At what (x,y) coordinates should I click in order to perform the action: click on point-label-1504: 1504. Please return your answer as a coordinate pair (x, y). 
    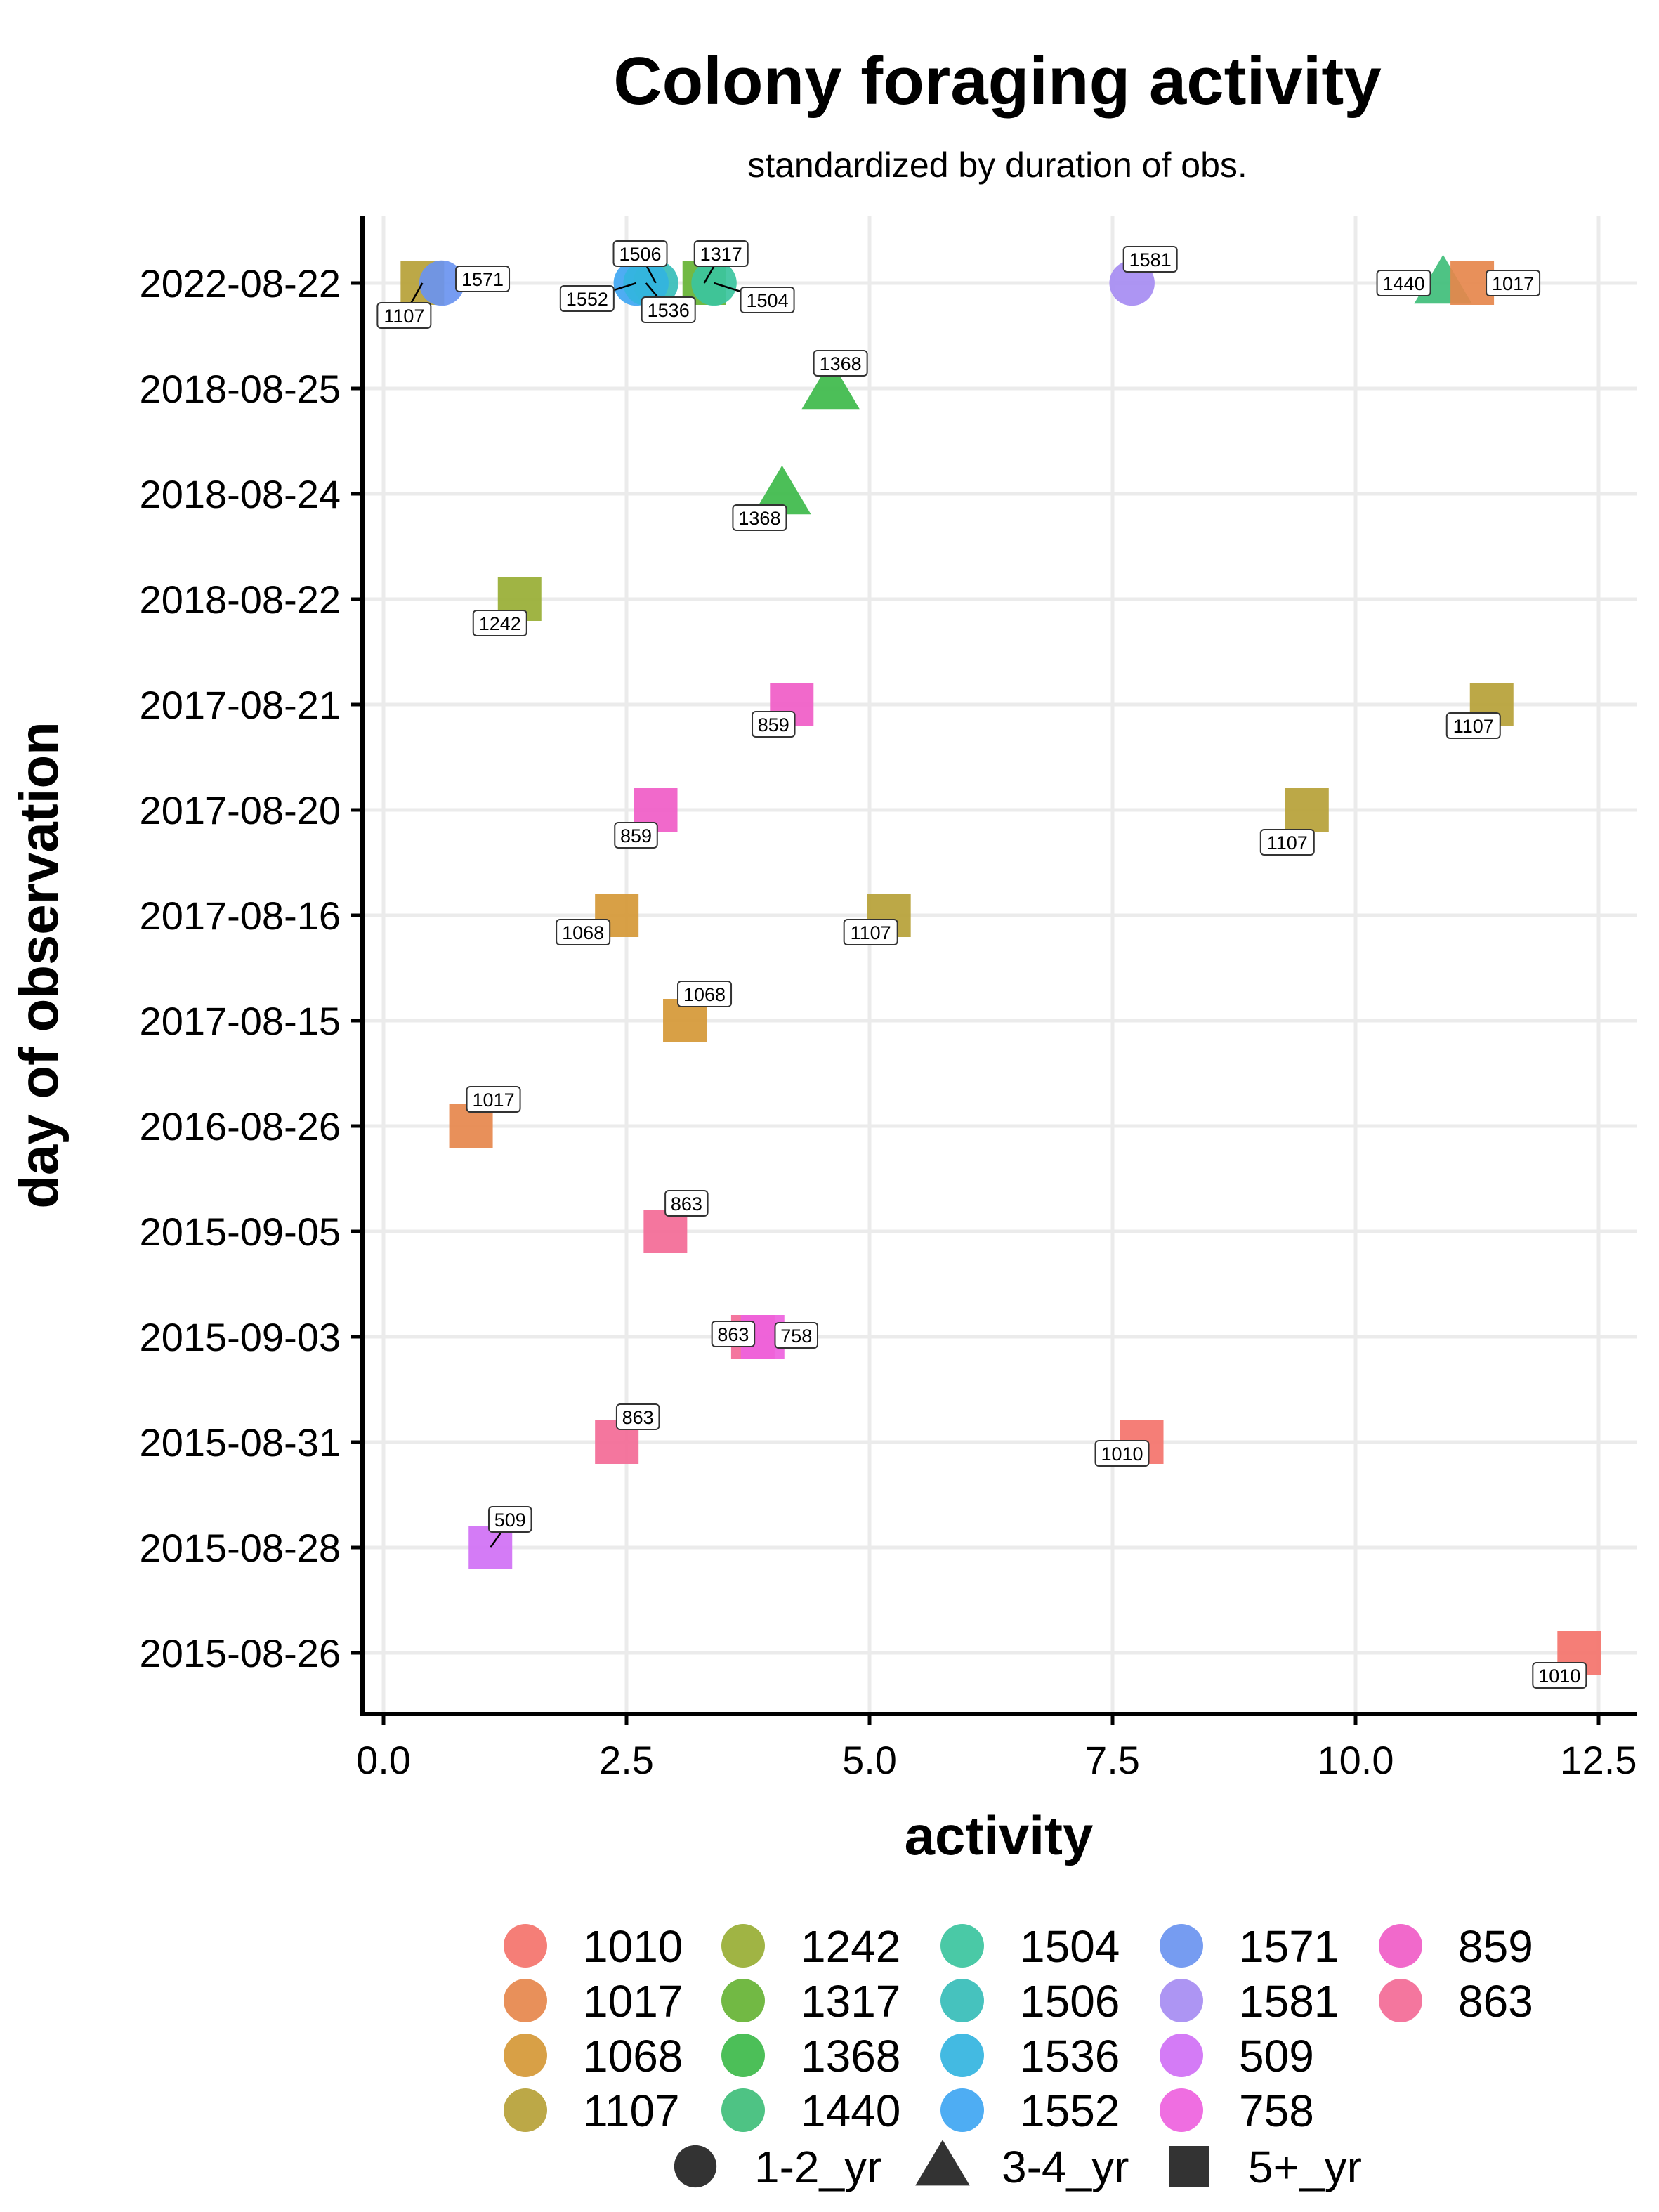
    Looking at the image, I should click on (755, 297).